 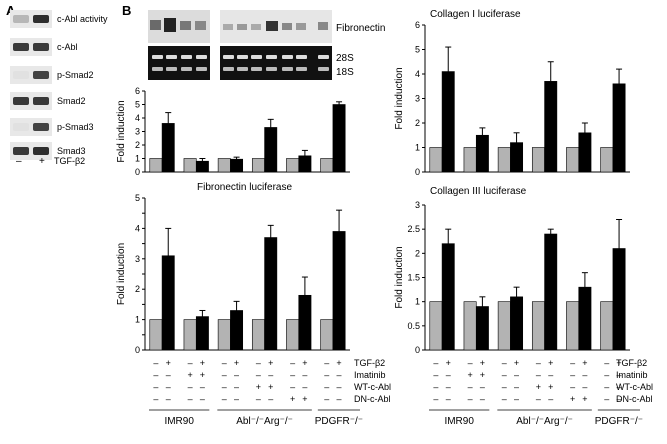 What do you see at coordinates (417, 74) in the screenshot?
I see `y-tick-label: 4` at bounding box center [417, 74].